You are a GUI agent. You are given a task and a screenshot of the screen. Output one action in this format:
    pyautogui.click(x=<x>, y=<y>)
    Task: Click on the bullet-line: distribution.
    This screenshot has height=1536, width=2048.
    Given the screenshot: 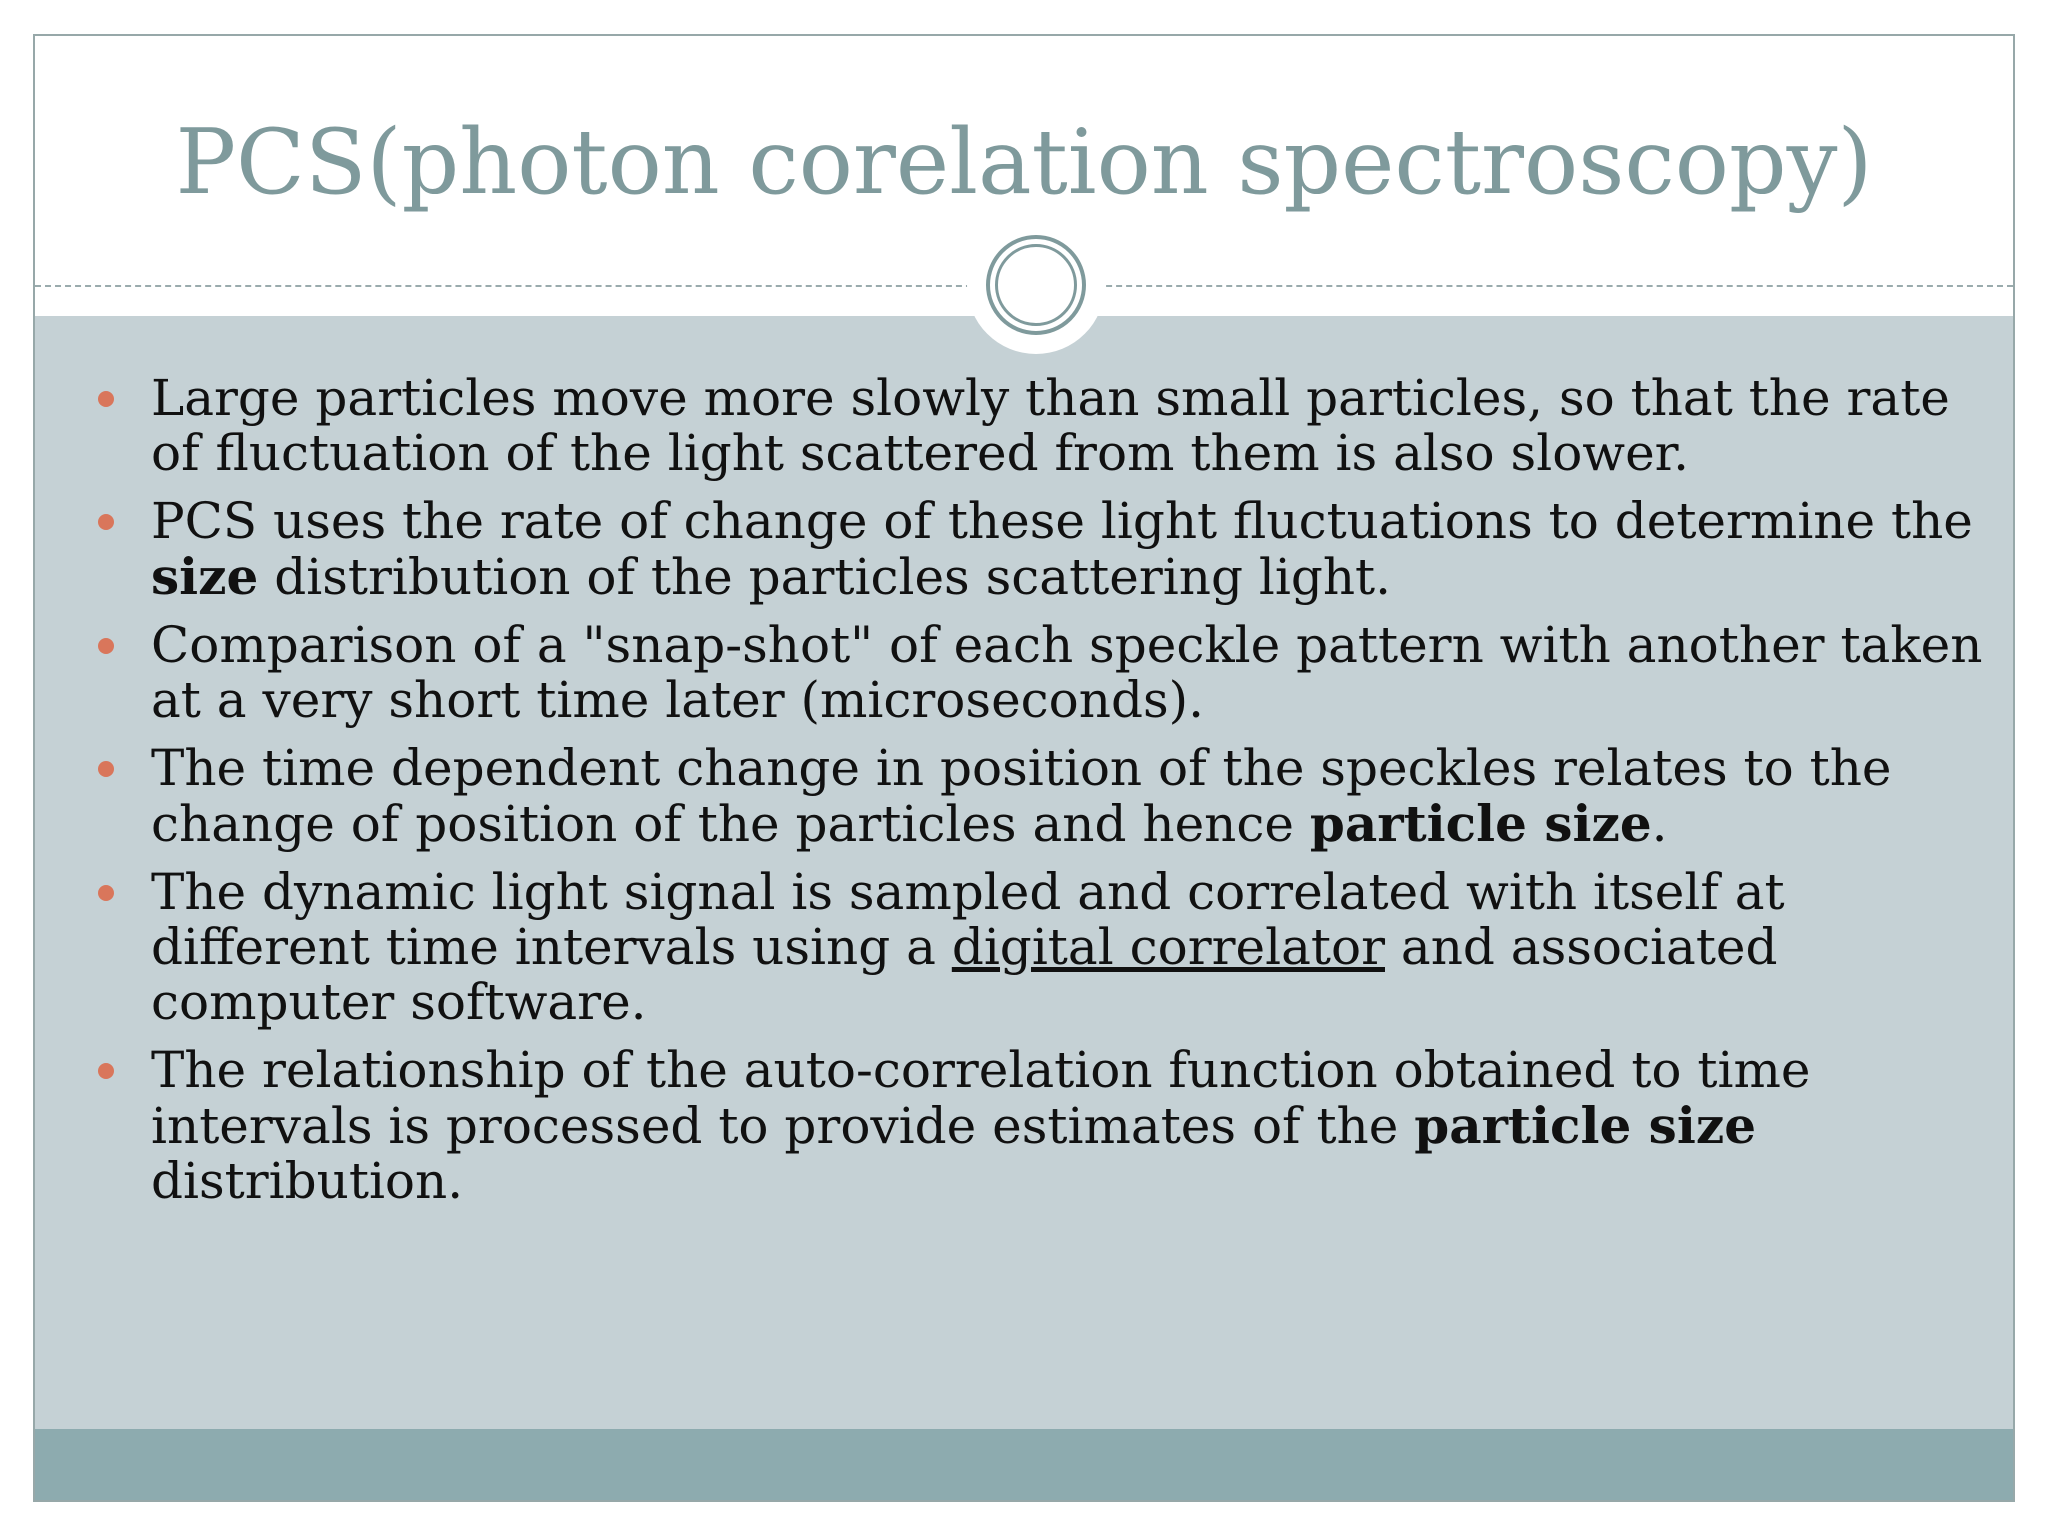 What is the action you would take?
    pyautogui.click(x=307, y=1181)
    